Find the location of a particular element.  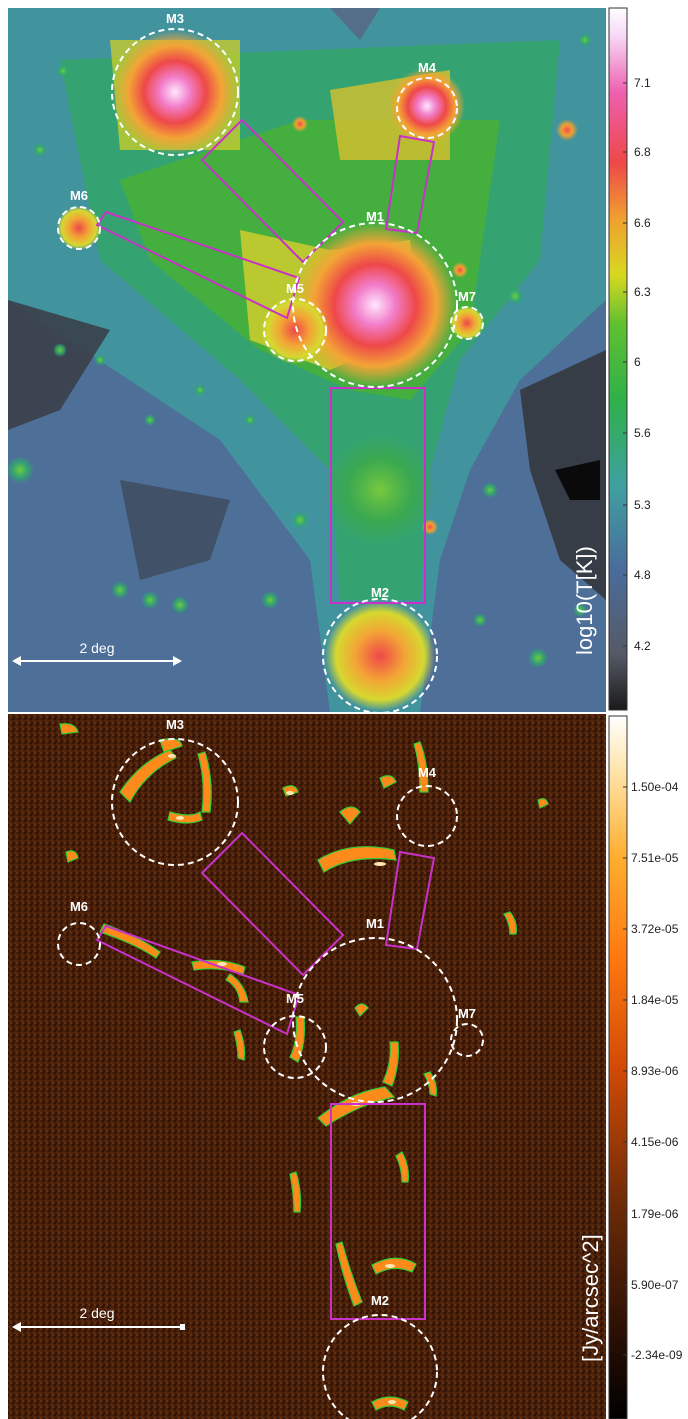

colorbar-tick: 6.8 is located at coordinates (642, 152).